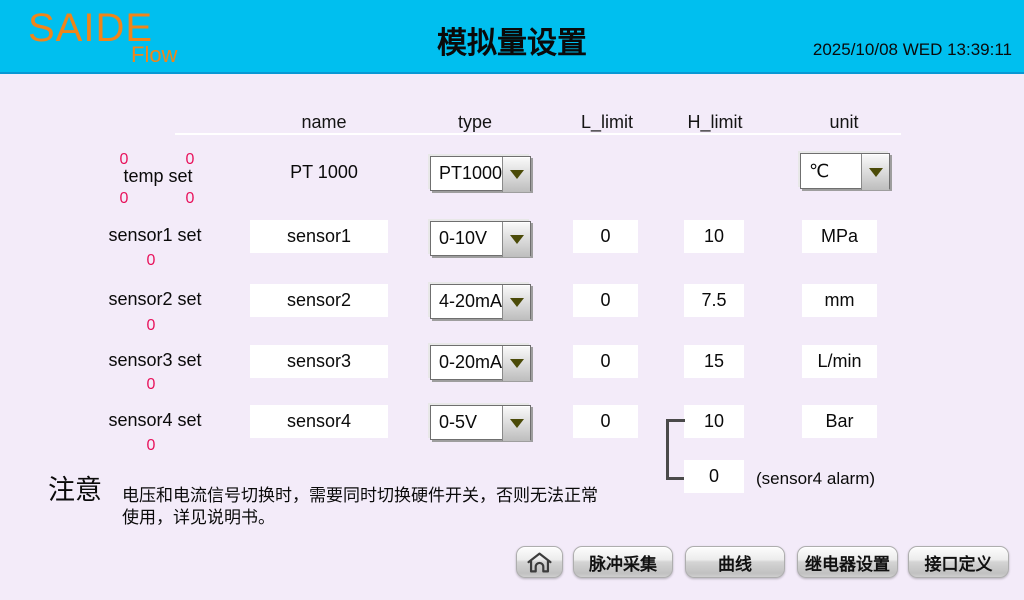 The image size is (1024, 600). Describe the element at coordinates (198, 517) in the screenshot. I see `notice-line: 使用，详见说明书。` at that location.